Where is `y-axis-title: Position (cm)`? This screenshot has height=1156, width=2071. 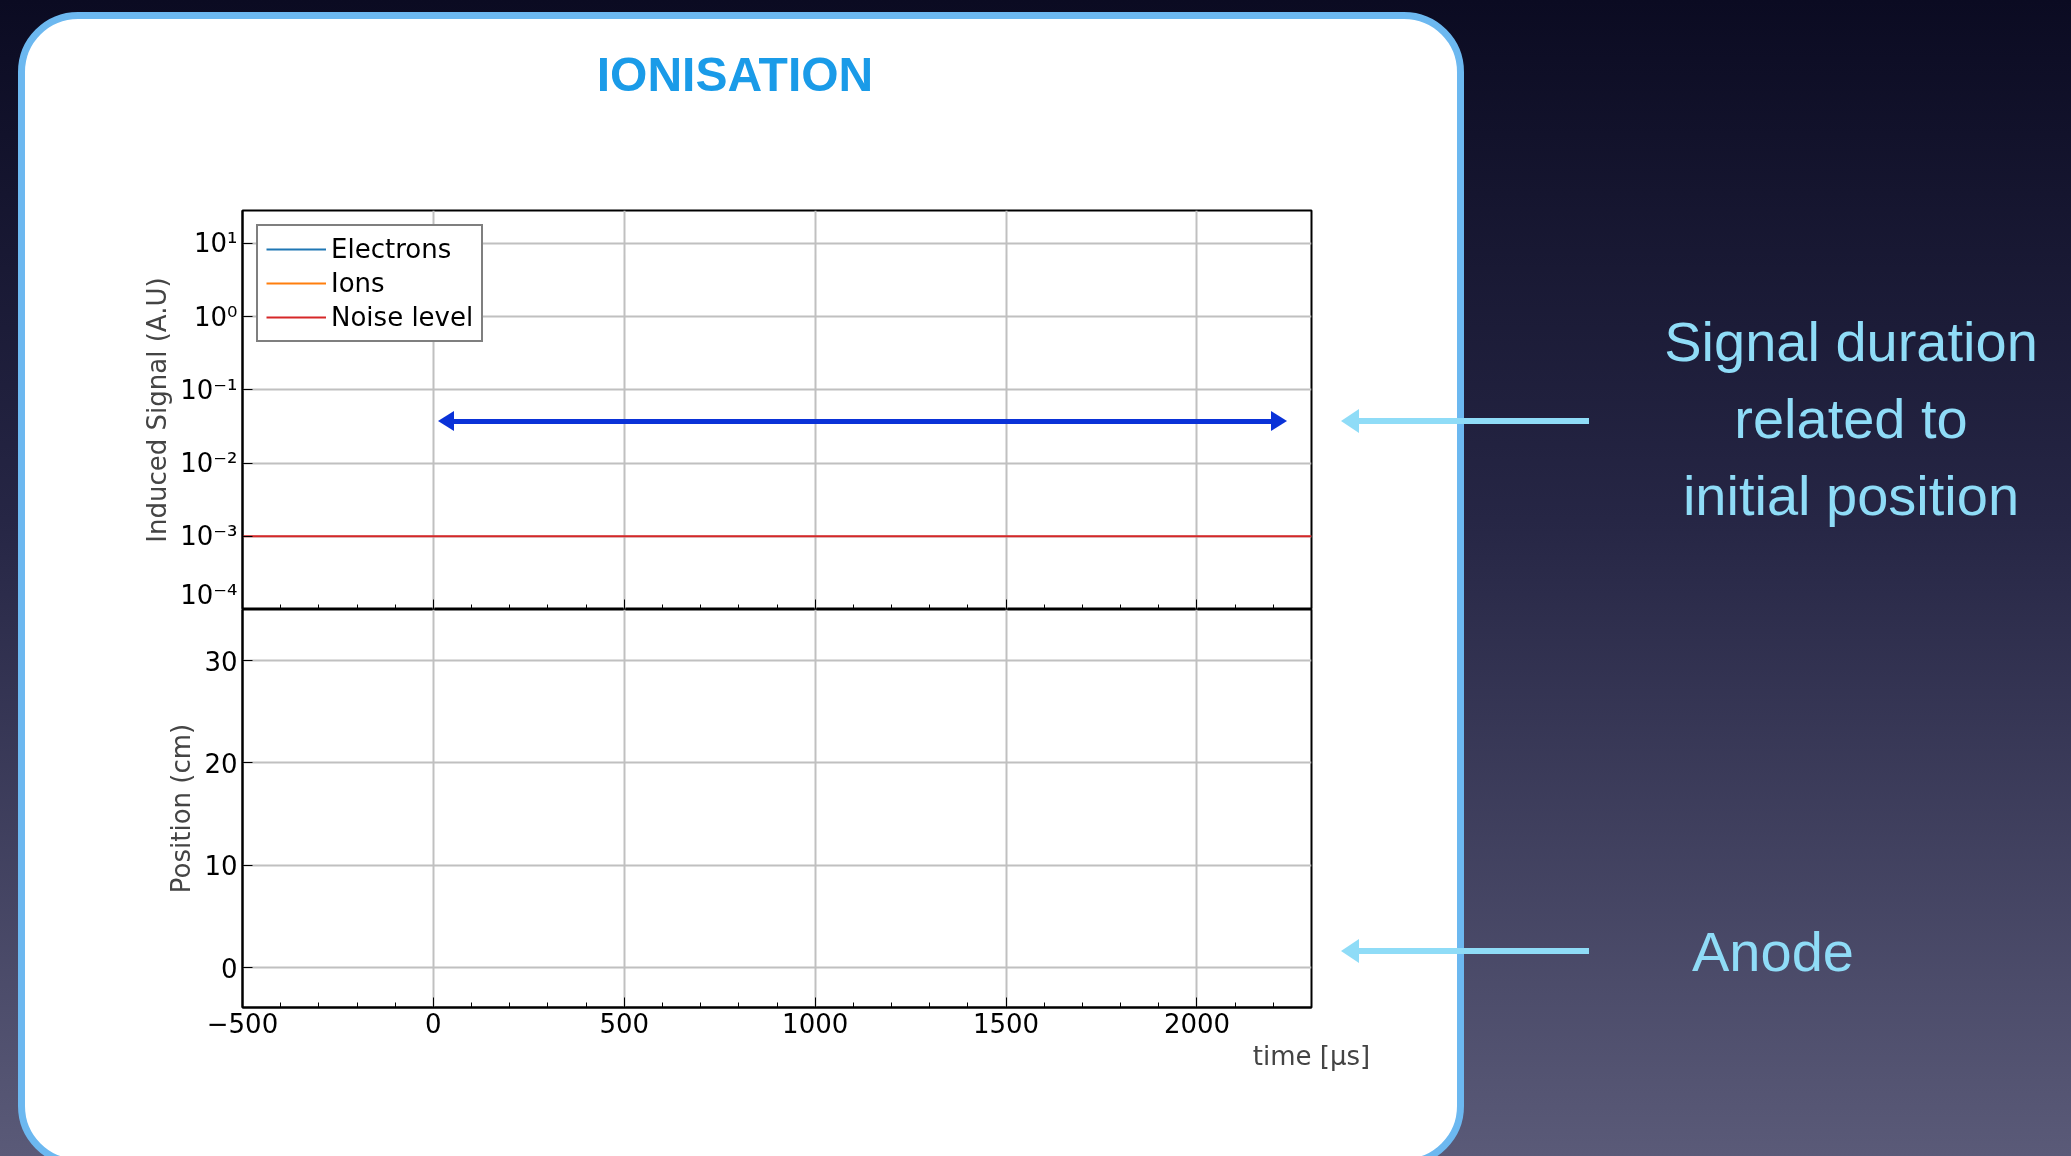
y-axis-title: Position (cm) is located at coordinates (181, 808).